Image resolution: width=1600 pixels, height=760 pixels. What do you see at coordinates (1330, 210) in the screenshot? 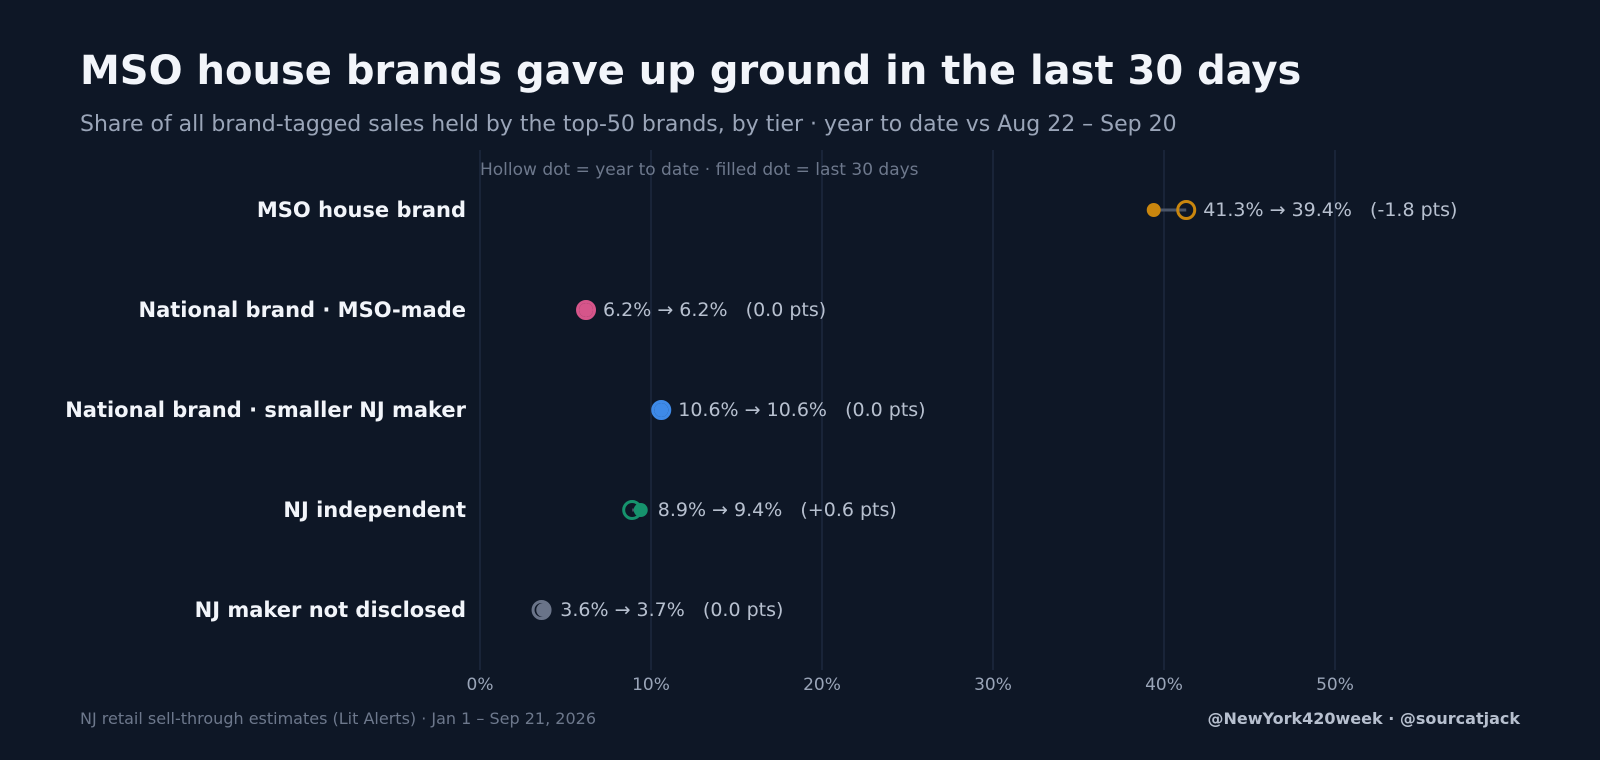
I see `data-label: 41.3% → 39.4% (-1.8 pts)` at bounding box center [1330, 210].